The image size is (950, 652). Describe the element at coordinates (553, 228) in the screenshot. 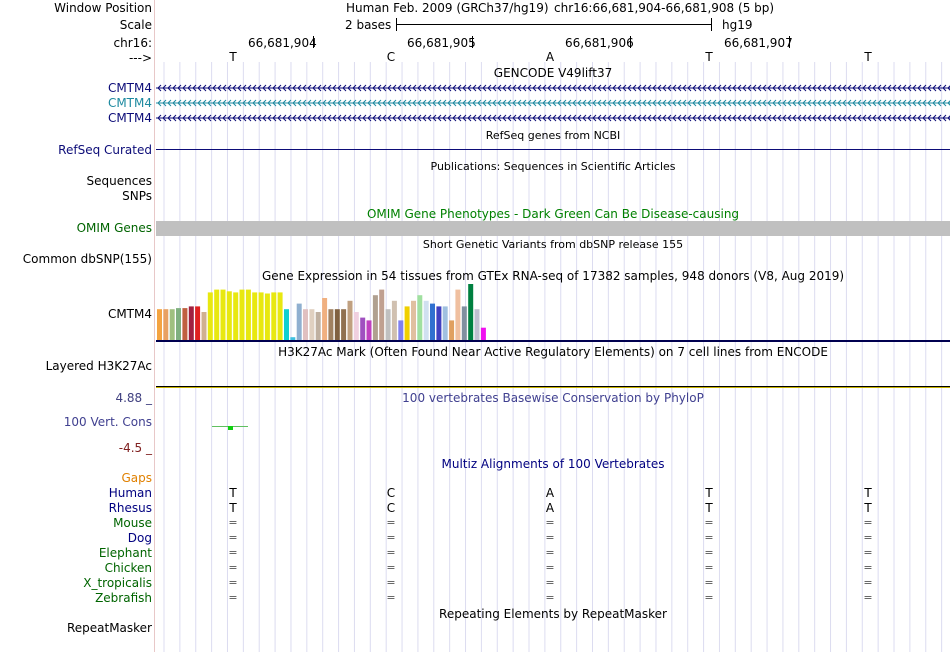

I see `omim-feature` at that location.